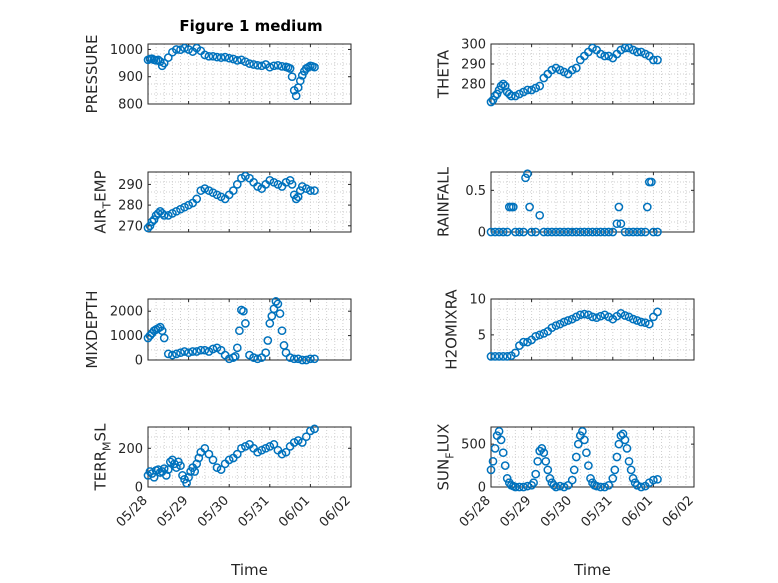 The height and width of the screenshot is (583, 778). Describe the element at coordinates (102, 457) in the screenshot. I see `y-axis-label: TERRMSL` at that location.